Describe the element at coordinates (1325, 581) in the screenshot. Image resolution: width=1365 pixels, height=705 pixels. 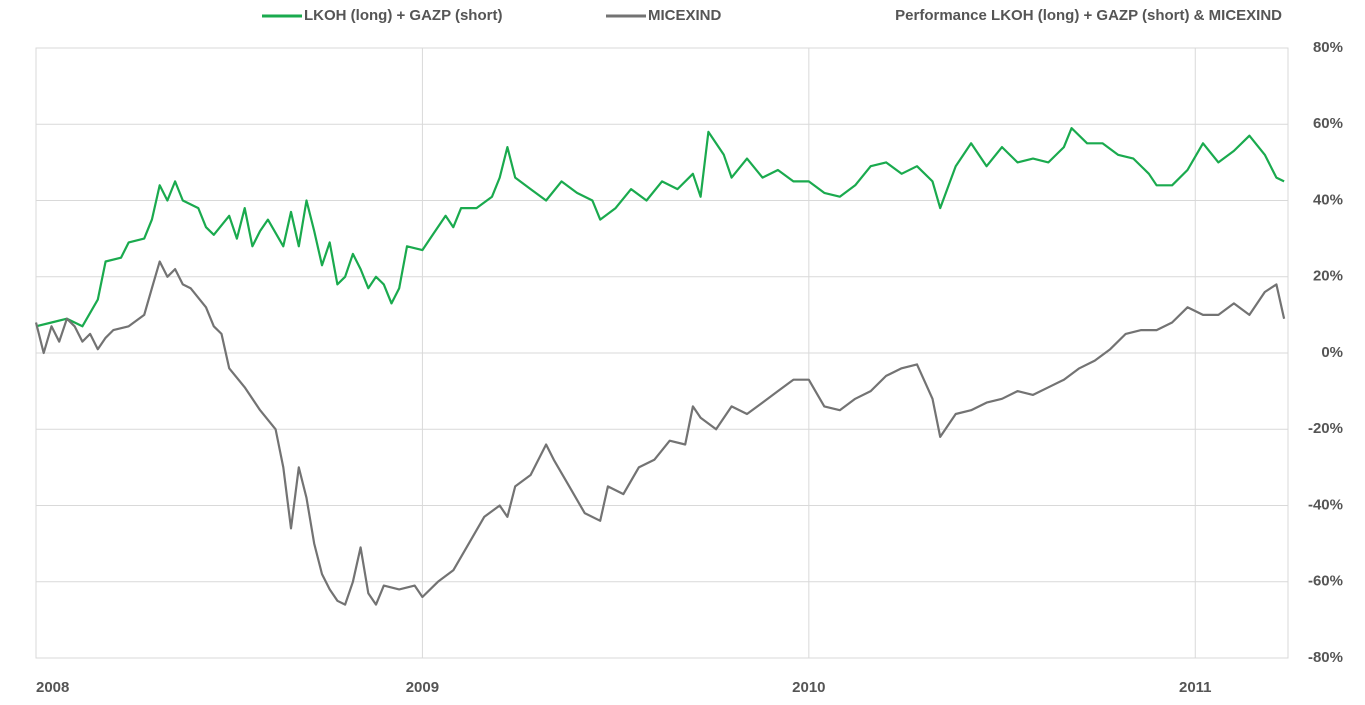
I see `y-tick-label: -60%` at that location.